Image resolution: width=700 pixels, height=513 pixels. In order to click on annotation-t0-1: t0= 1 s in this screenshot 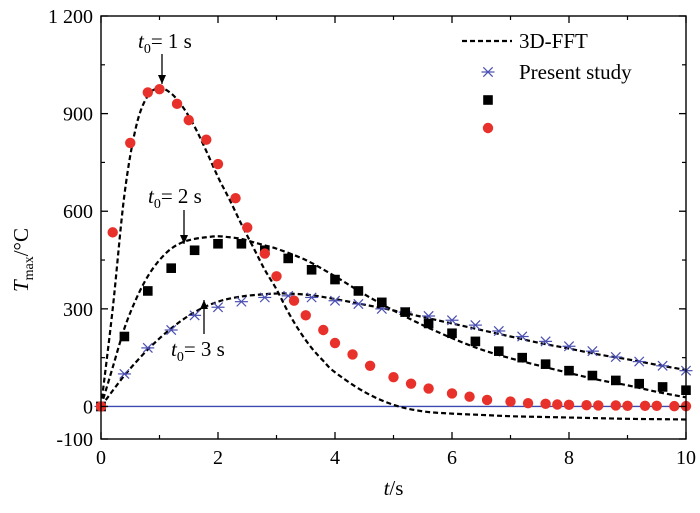, I will do `click(165, 56)`.